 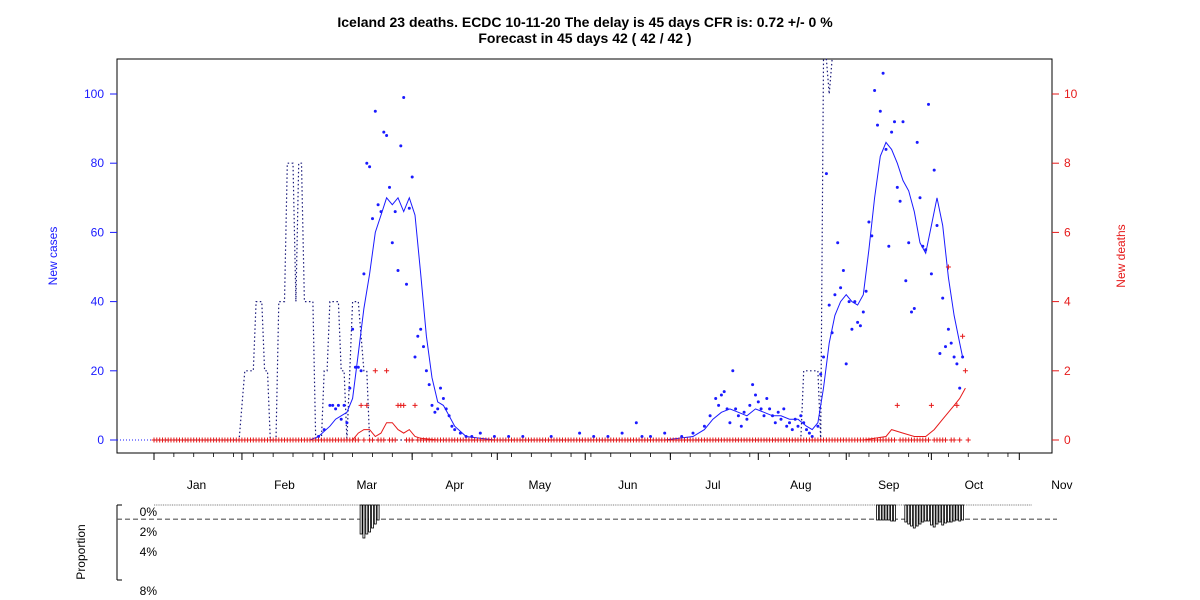 I want to click on x-tick-label: Oct, so click(x=974, y=485).